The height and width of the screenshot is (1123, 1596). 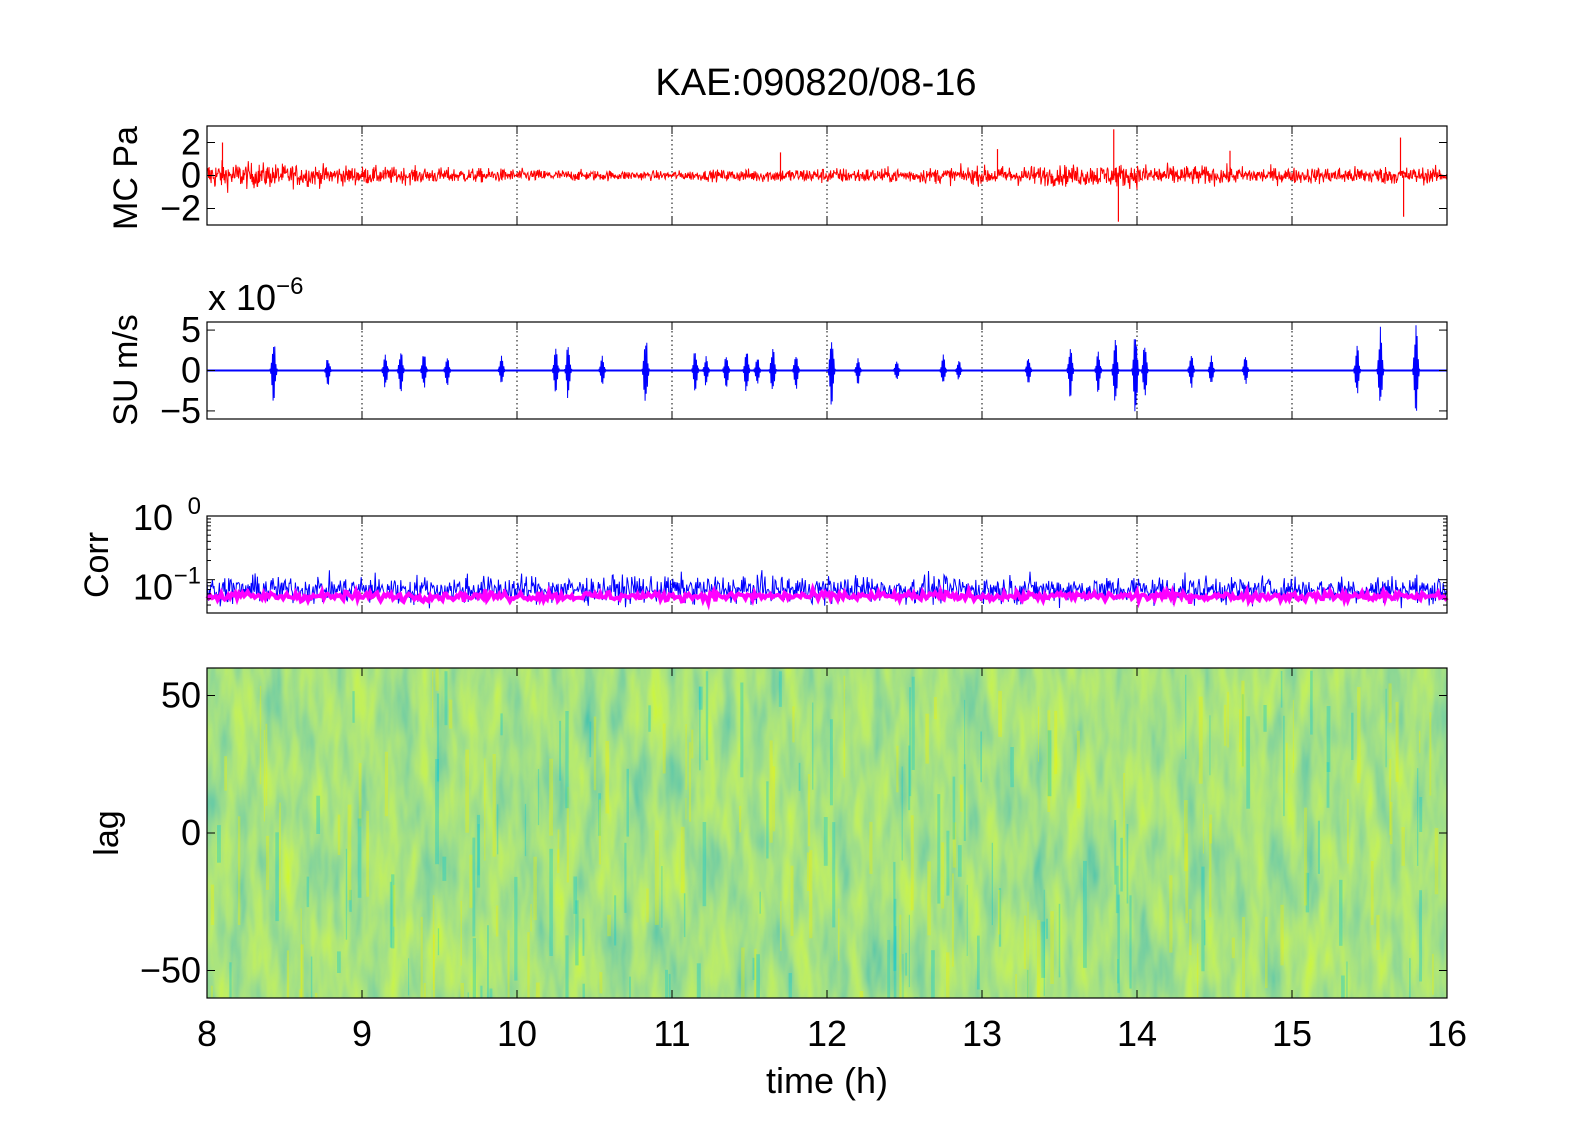 I want to click on lag-ytick-label: 50, so click(x=181, y=695).